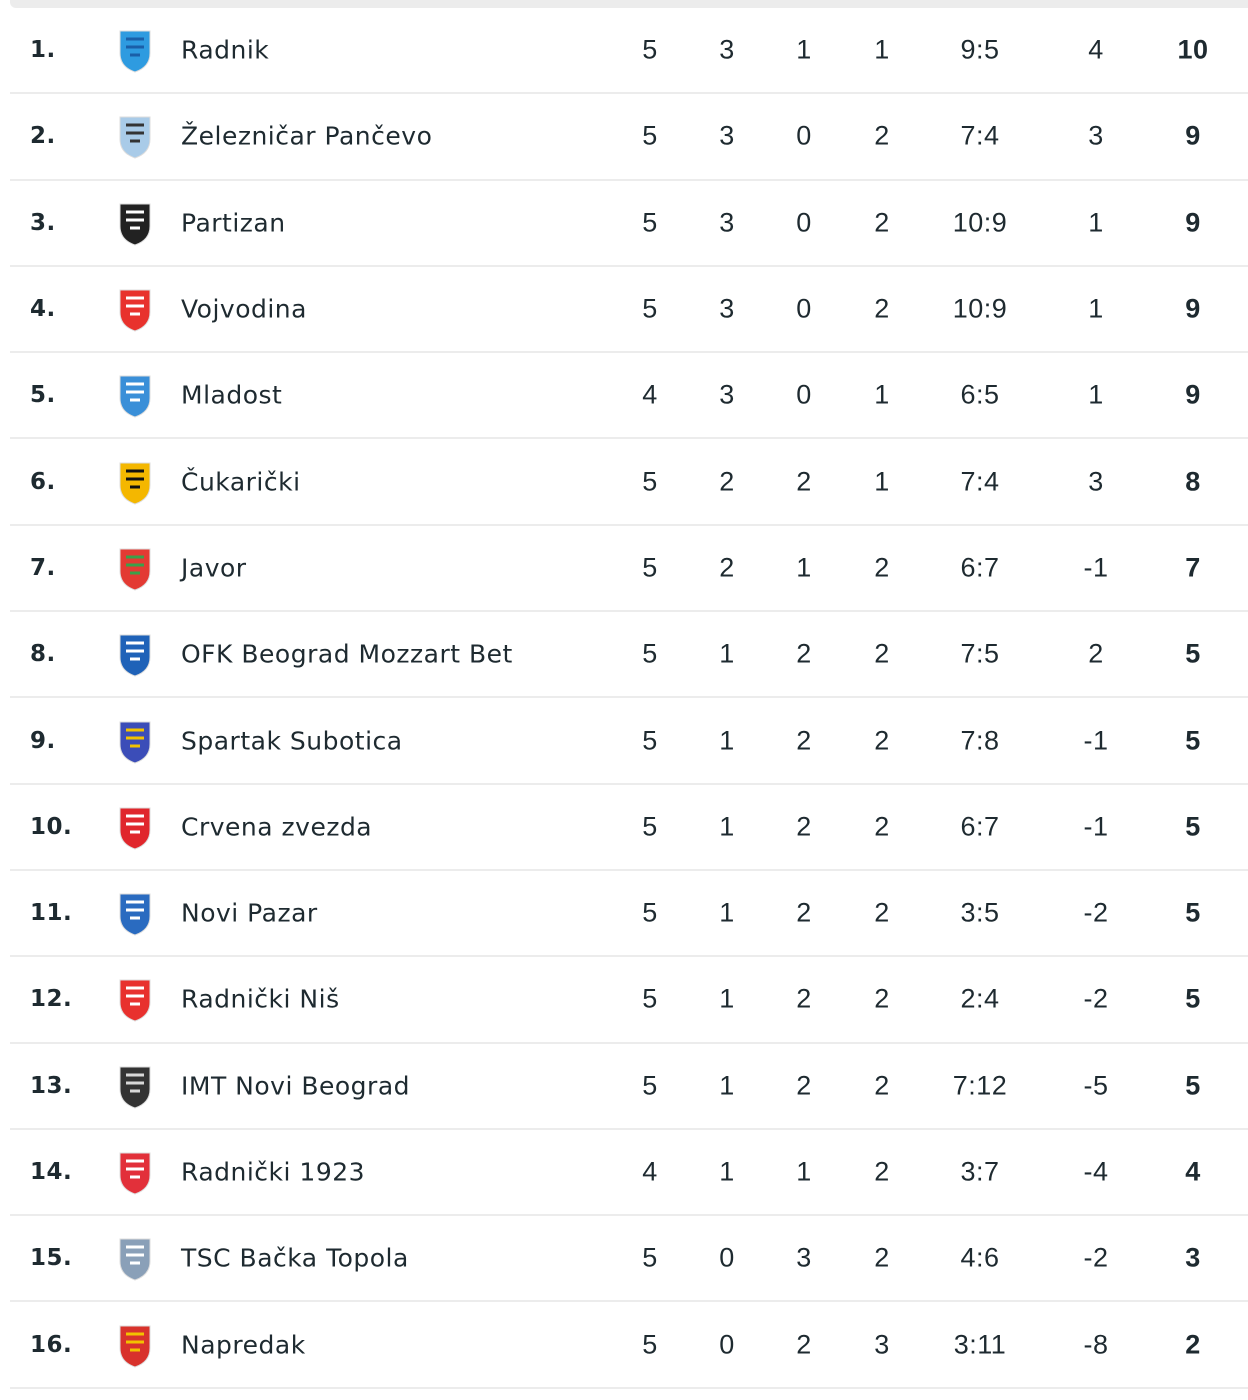 The image size is (1248, 1400). I want to click on team-name: Crvena zvezda, so click(277, 827).